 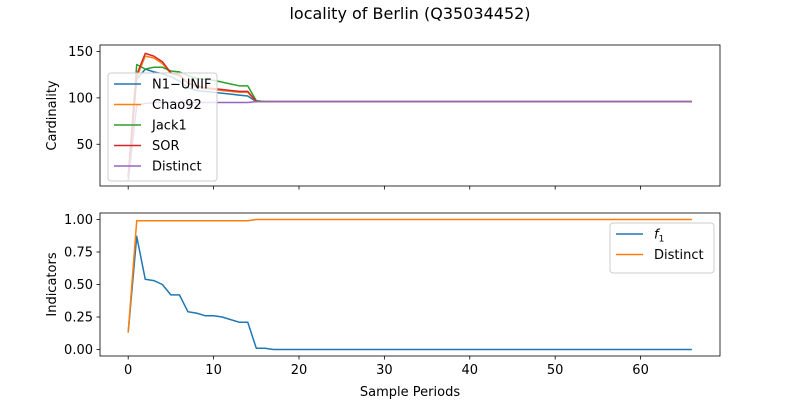 What do you see at coordinates (169, 126) in the screenshot?
I see `legend-label-2: Jack1` at bounding box center [169, 126].